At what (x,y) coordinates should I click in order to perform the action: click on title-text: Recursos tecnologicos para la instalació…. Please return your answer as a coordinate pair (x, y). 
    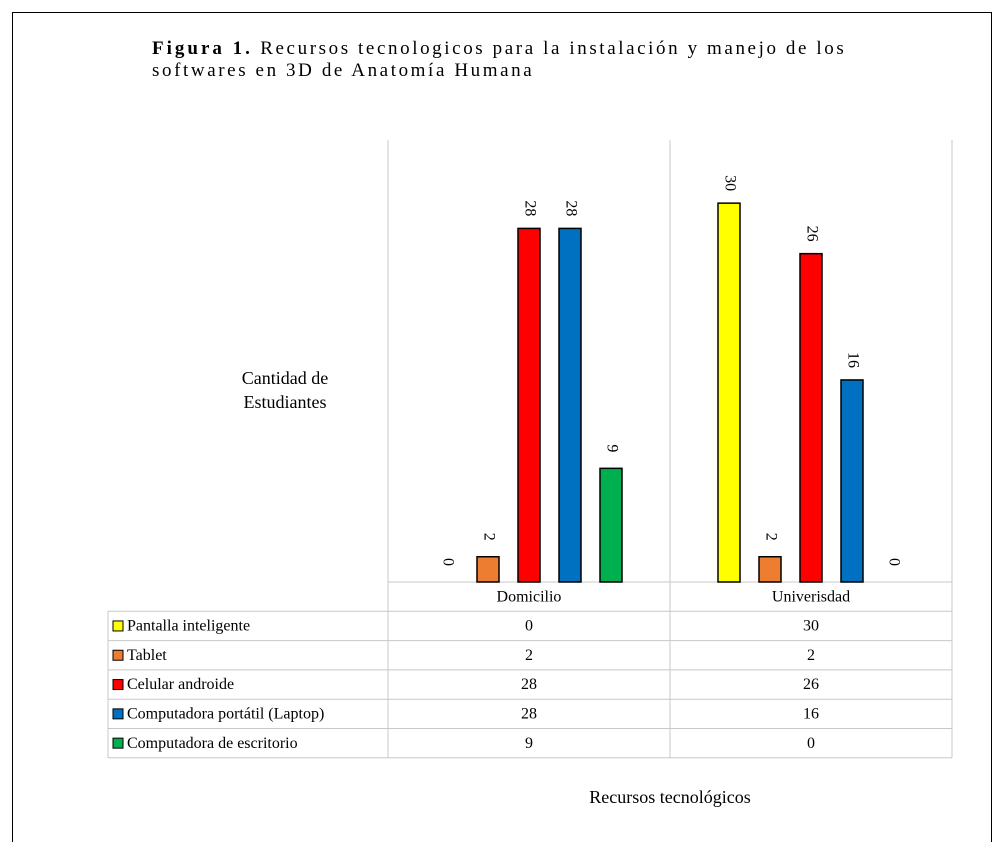
    Looking at the image, I should click on (499, 59).